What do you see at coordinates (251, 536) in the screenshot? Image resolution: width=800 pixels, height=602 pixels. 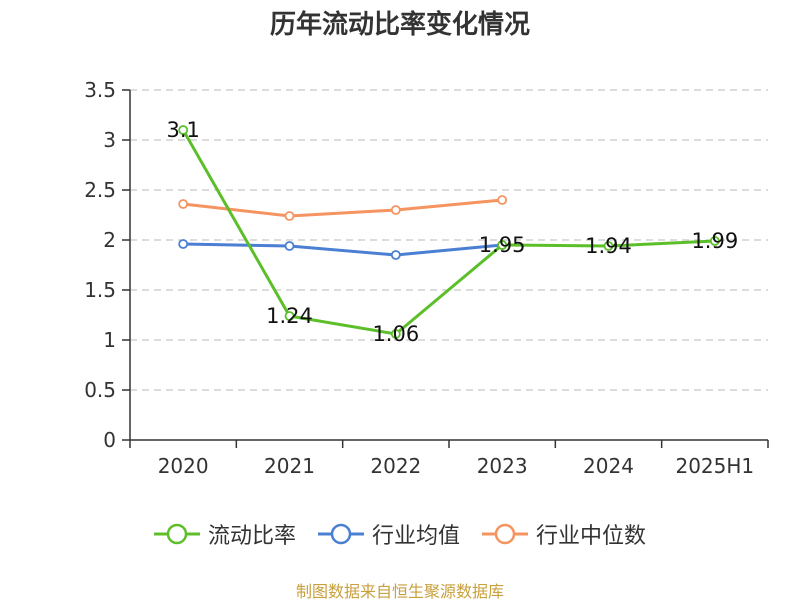 I see `legend-label: 流动比率` at bounding box center [251, 536].